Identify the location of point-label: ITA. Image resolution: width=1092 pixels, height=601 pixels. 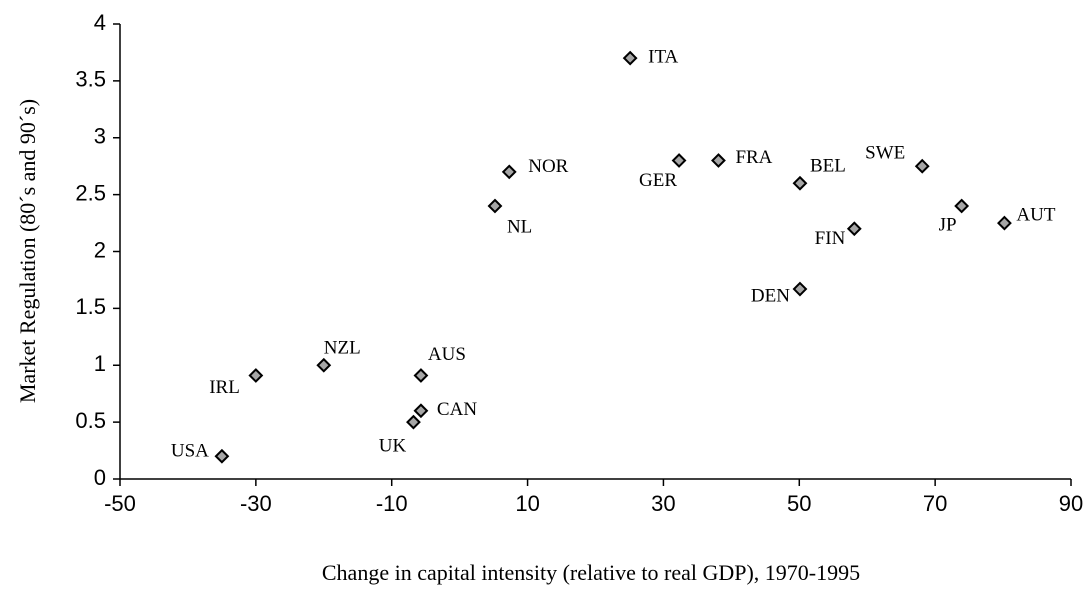
(663, 56).